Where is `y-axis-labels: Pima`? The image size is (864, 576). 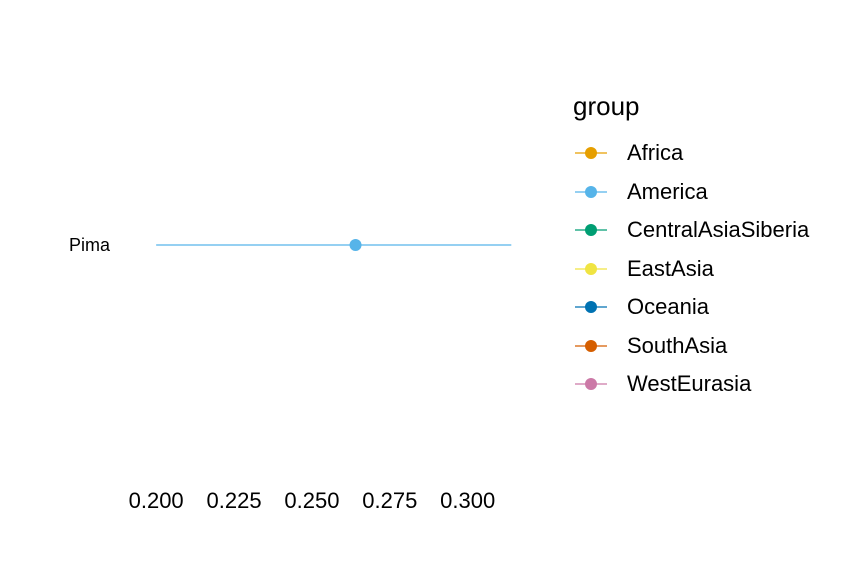 y-axis-labels: Pima is located at coordinates (90, 245).